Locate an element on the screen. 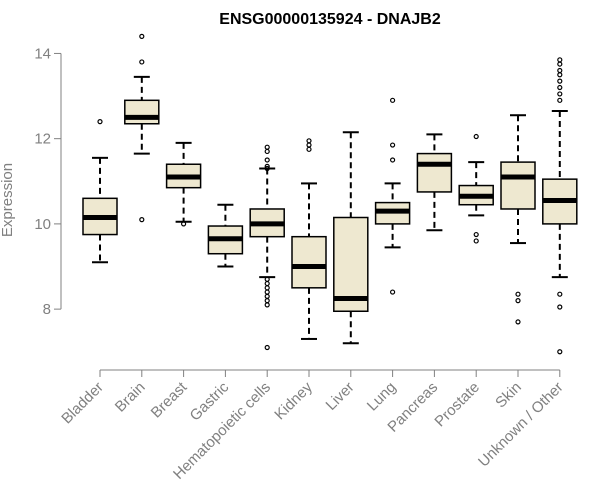 The image size is (600, 500). y-axis-label: Expression is located at coordinates (8, 200).